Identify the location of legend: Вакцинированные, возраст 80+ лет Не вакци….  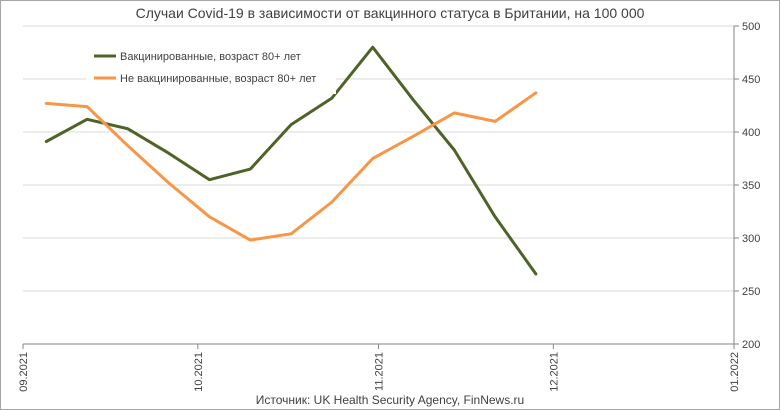
(211, 69).